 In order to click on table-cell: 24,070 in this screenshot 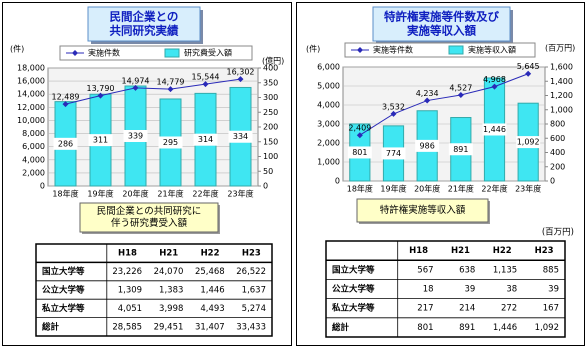, I will do `click(169, 272)`.